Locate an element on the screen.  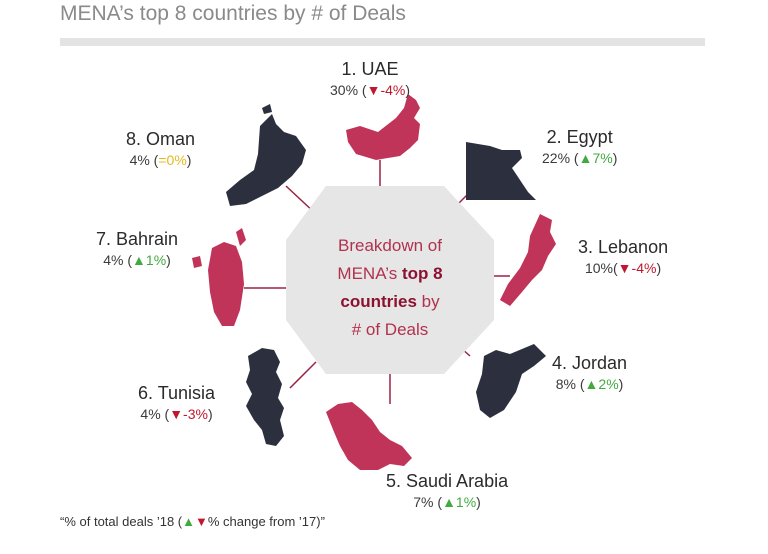
egypt-map-icon is located at coordinates (501, 171).